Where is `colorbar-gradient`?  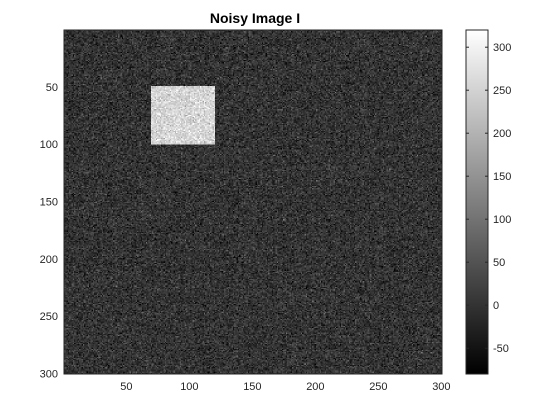
colorbar-gradient is located at coordinates (477, 202).